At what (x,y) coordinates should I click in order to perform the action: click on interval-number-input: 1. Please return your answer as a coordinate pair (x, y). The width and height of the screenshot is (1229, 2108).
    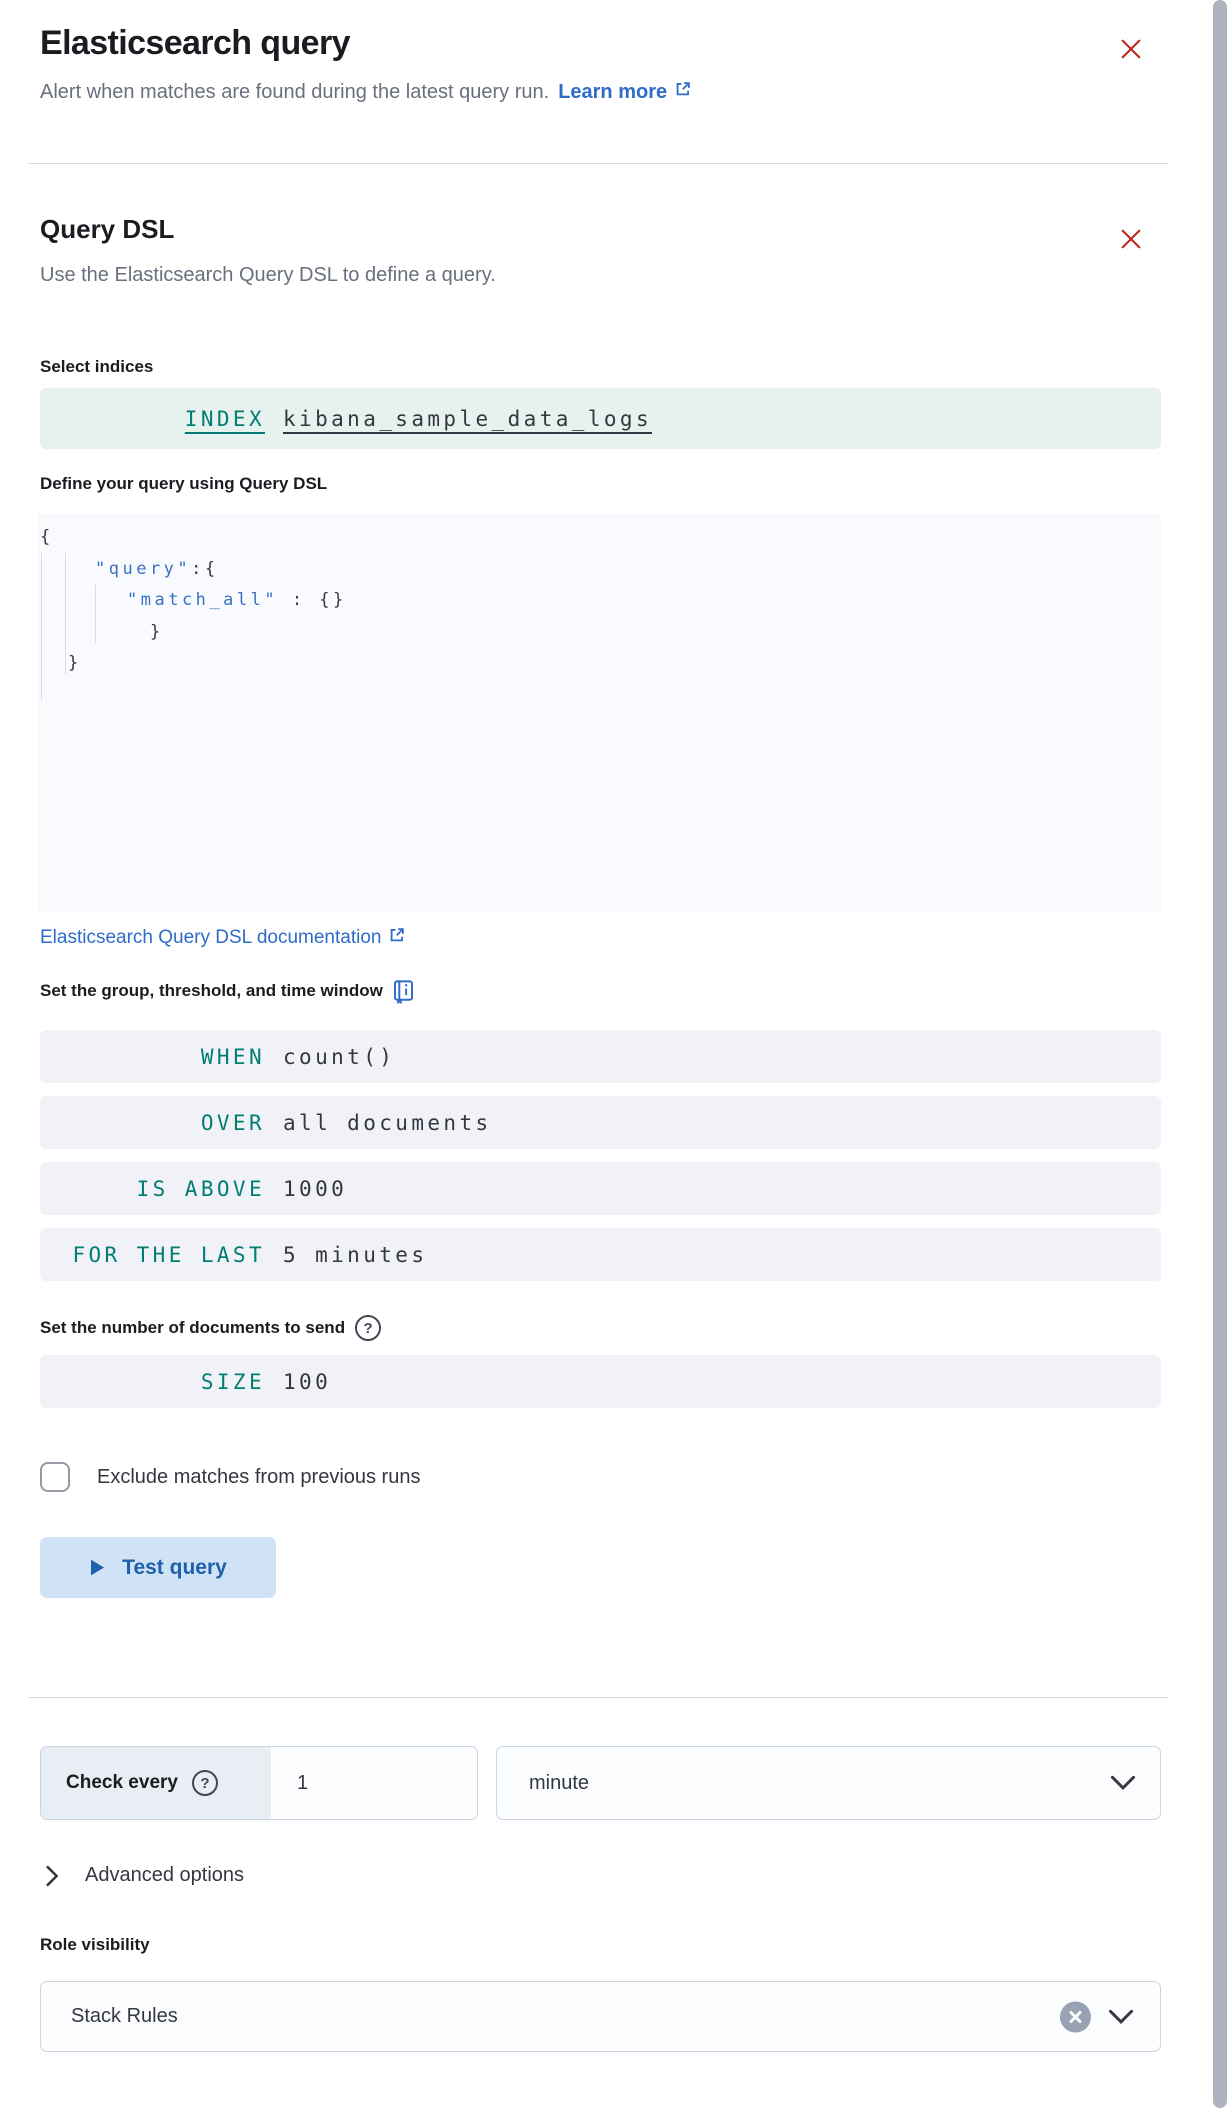
    Looking at the image, I should click on (303, 1782).